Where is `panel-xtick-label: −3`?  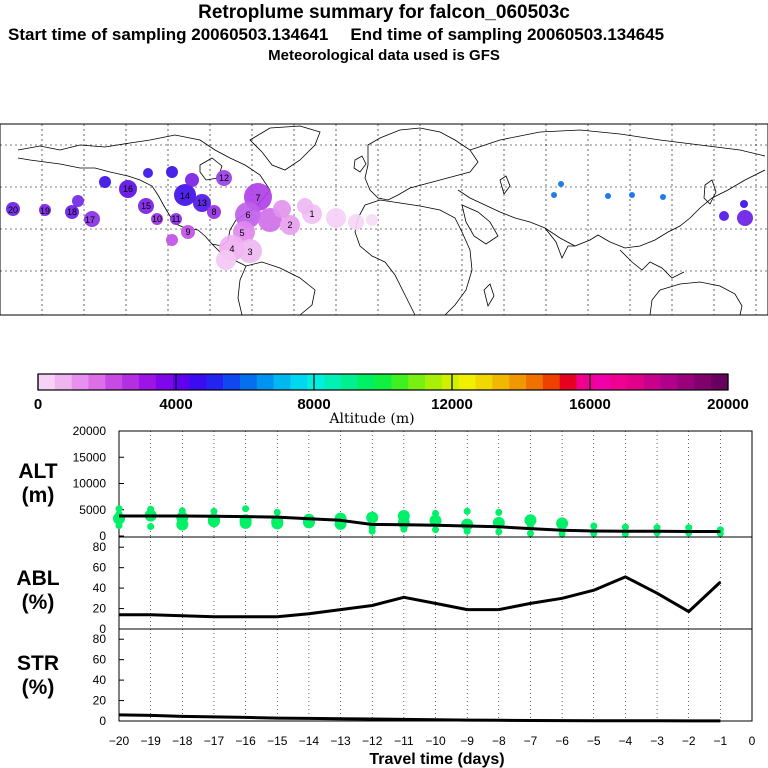 panel-xtick-label: −3 is located at coordinates (657, 741).